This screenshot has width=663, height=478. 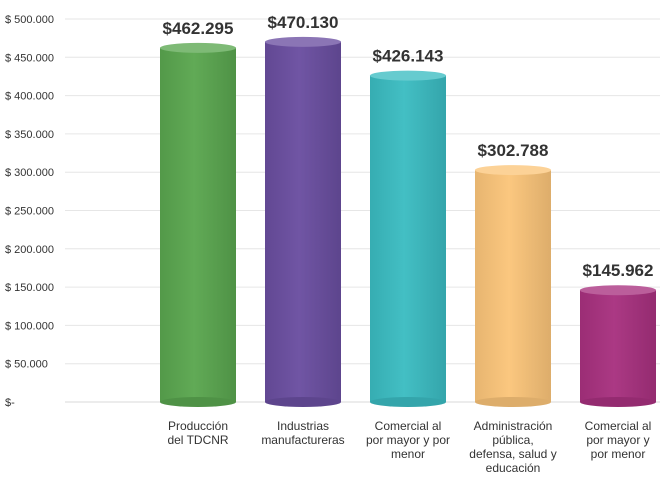 I want to click on x-tick-label: Producción del TDCNR, so click(x=197, y=433).